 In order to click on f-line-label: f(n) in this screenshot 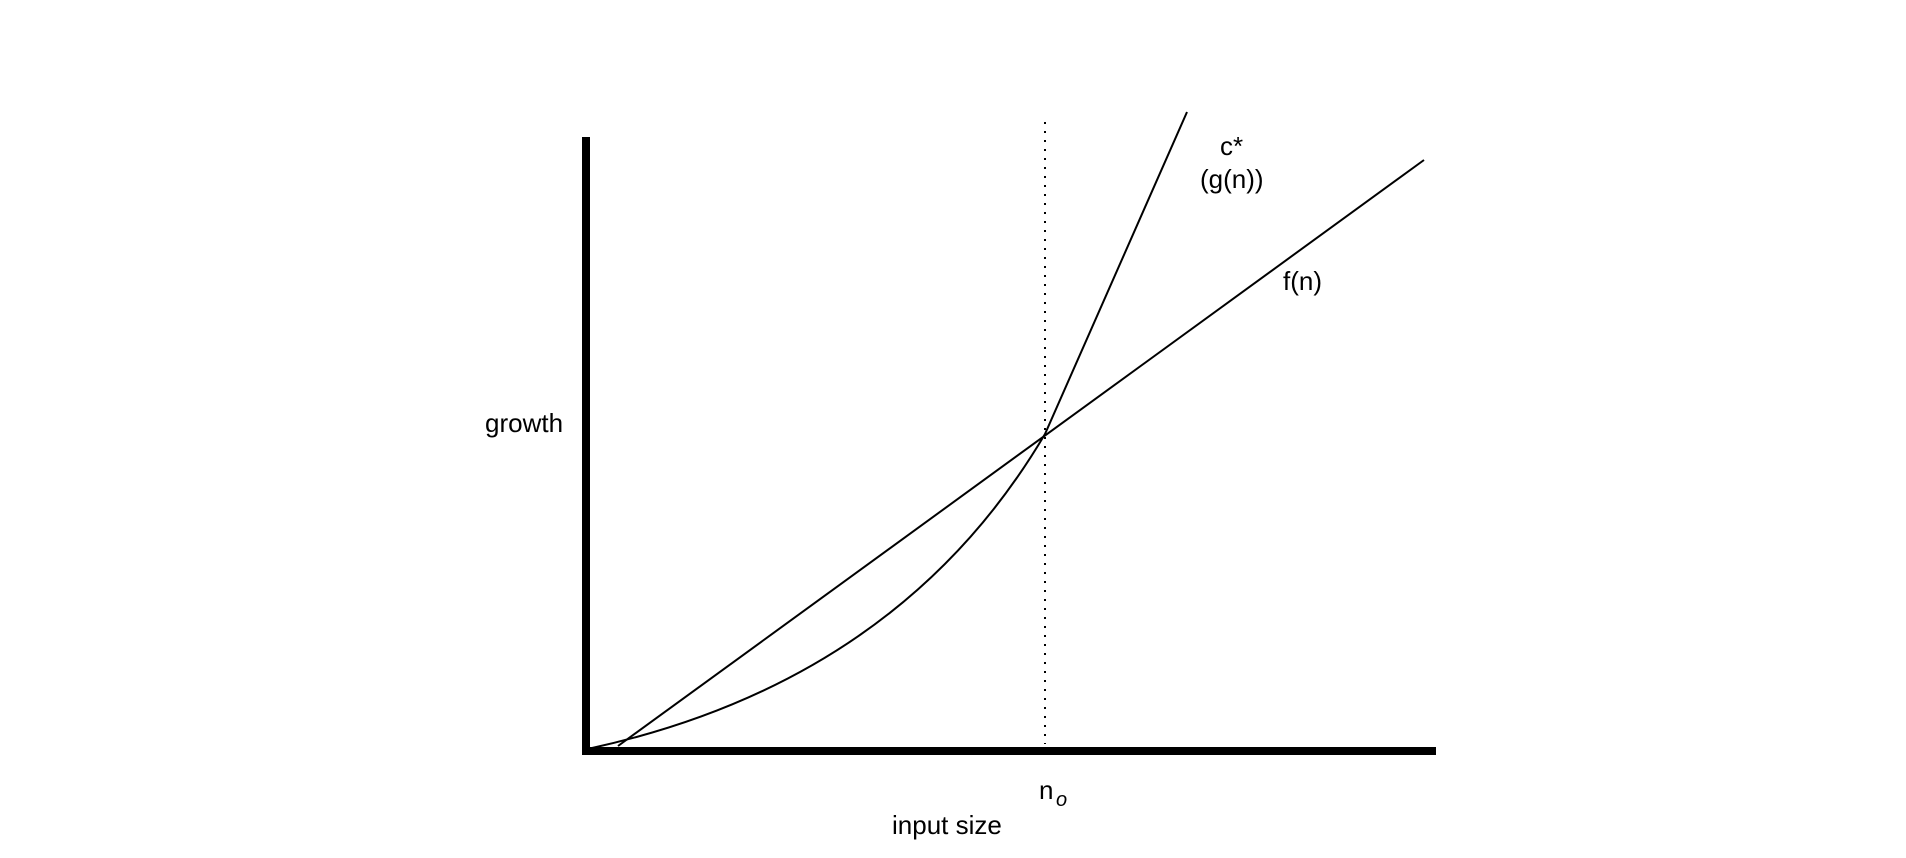, I will do `click(1302, 281)`.